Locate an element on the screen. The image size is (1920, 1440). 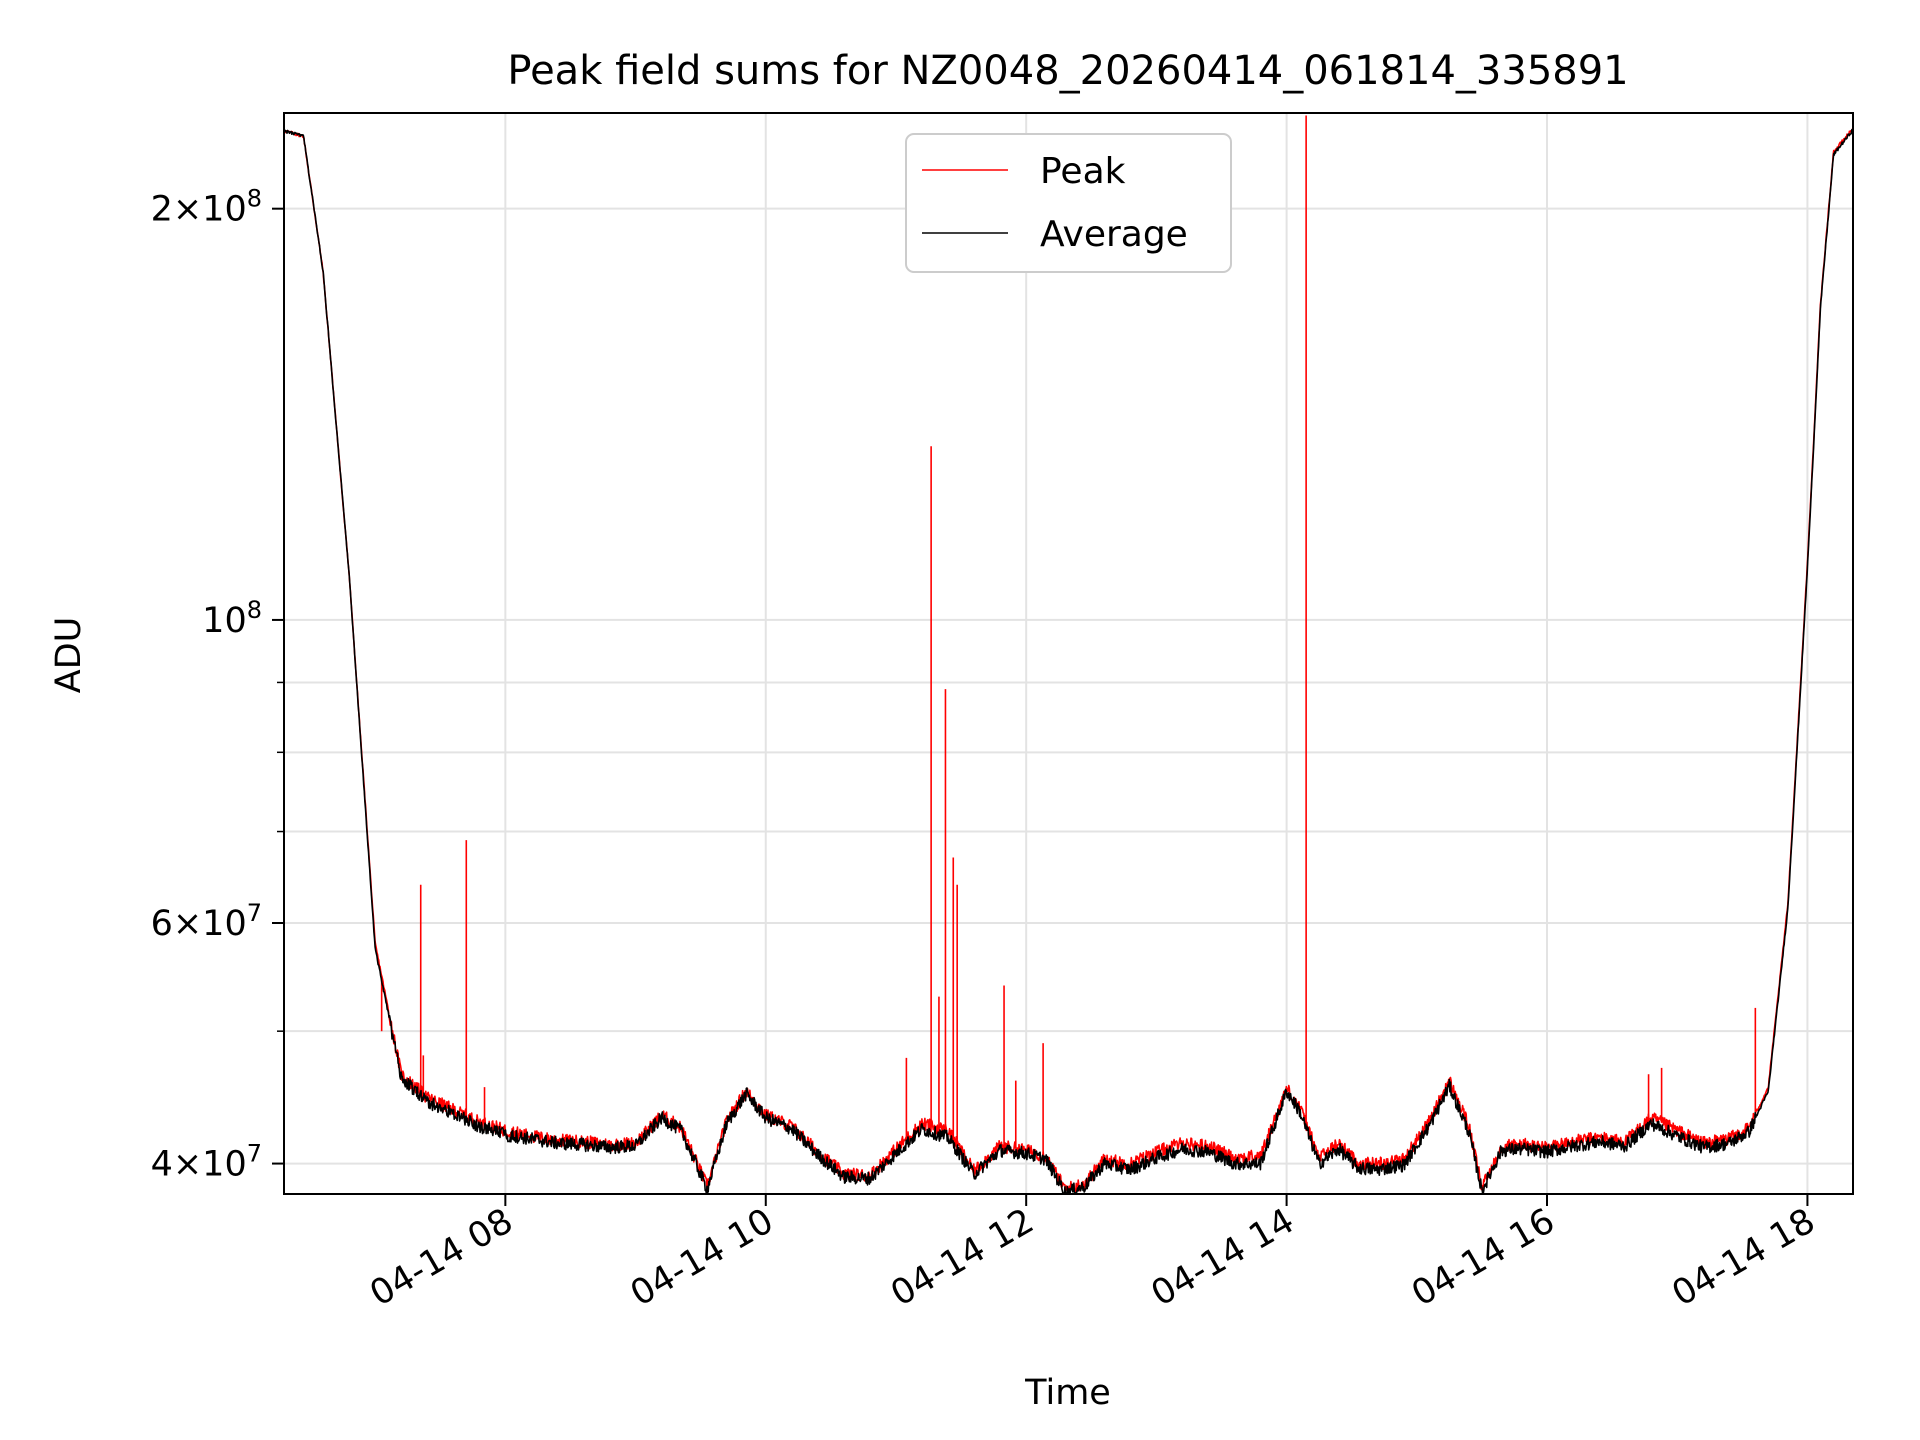
legend-average-label: Average is located at coordinates (1114, 234).